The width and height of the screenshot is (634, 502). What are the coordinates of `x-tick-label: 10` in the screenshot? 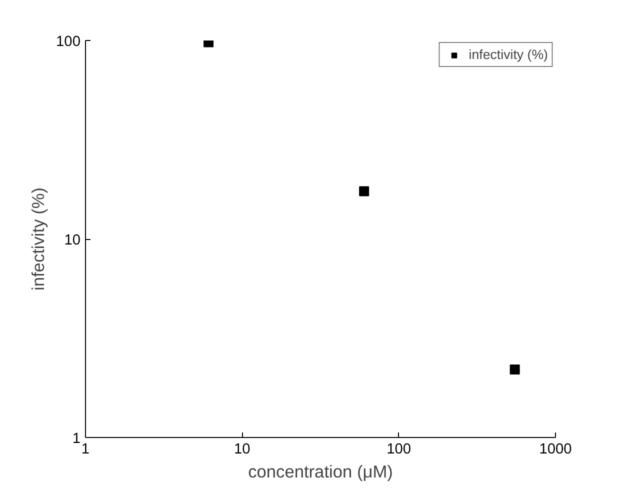 It's located at (242, 450).